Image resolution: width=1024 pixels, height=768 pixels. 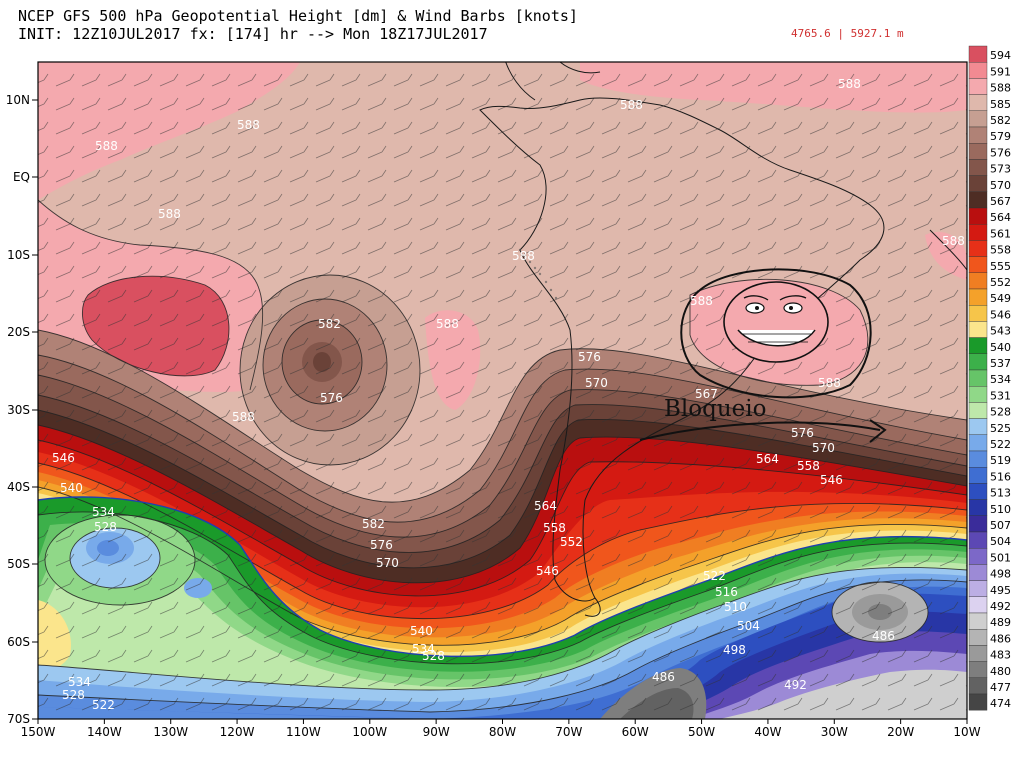 I want to click on colorbar-level-label: 540, so click(x=1000, y=347).